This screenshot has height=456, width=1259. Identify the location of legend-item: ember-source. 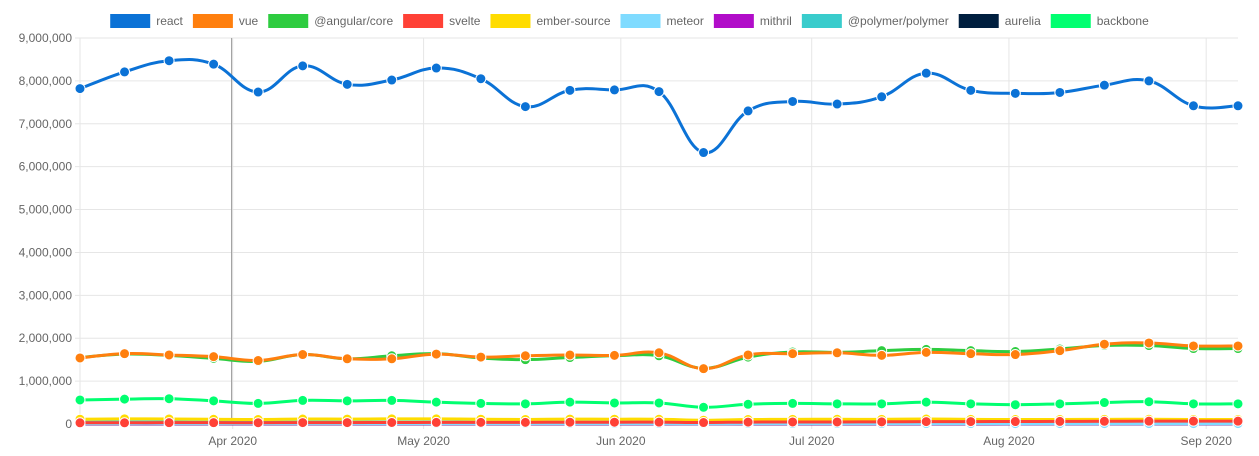
(550, 21).